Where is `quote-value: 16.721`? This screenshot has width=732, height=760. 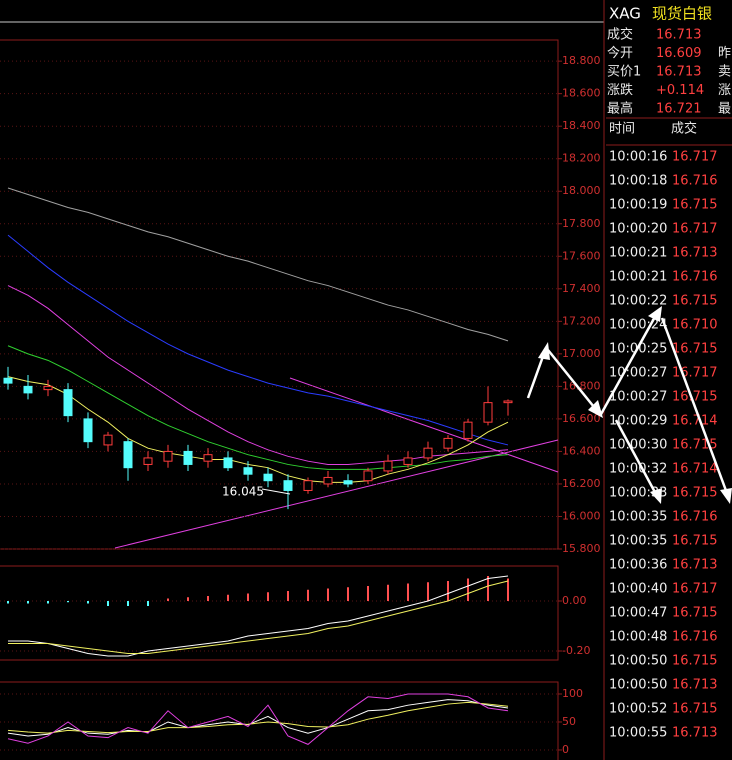 quote-value: 16.721 is located at coordinates (679, 109).